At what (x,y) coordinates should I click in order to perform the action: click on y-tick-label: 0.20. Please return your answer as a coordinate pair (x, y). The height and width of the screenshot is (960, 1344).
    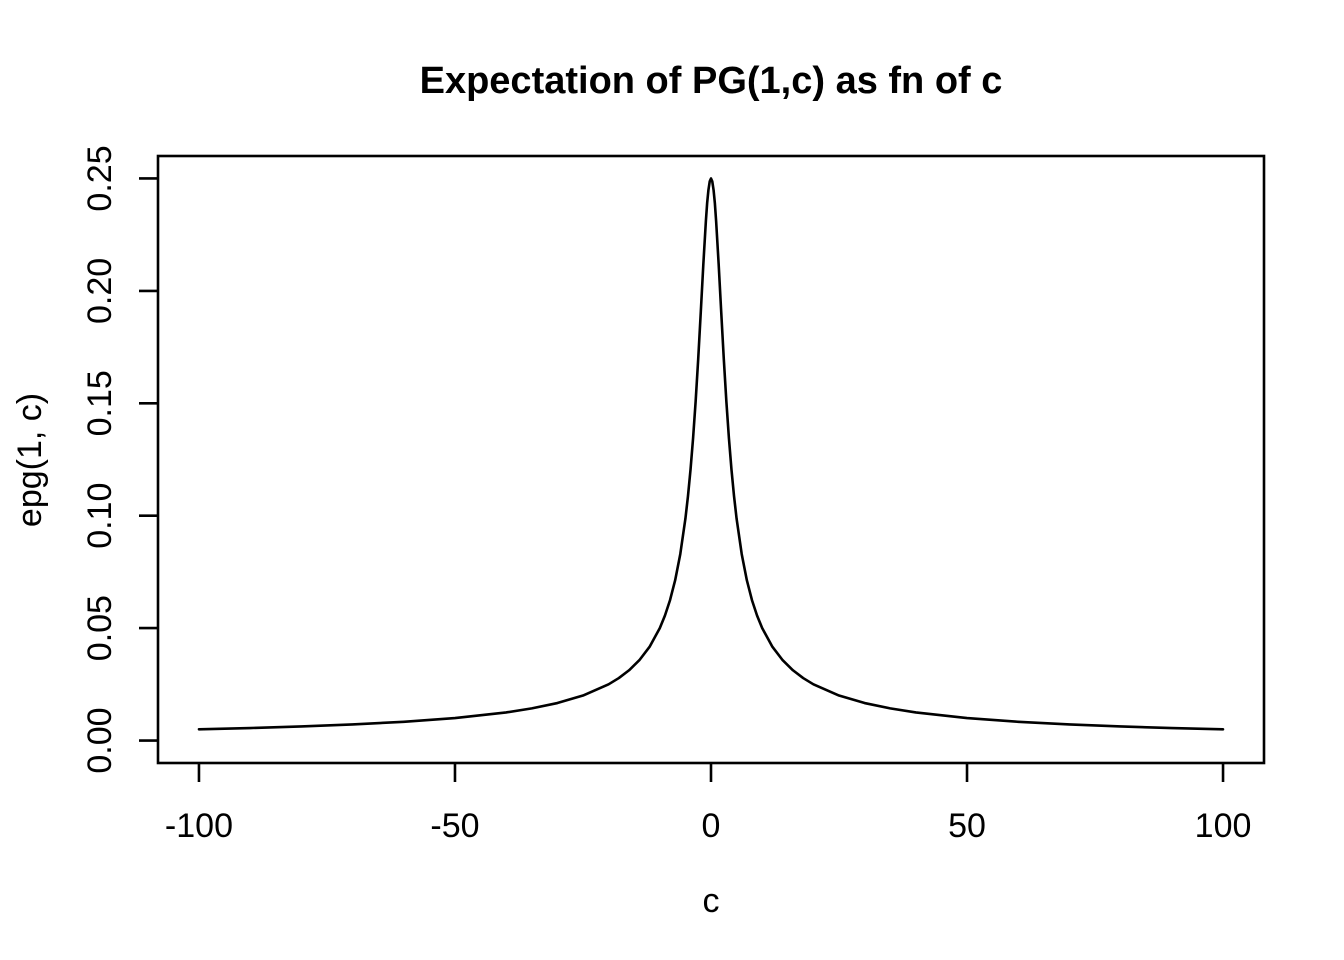
    Looking at the image, I should click on (100, 291).